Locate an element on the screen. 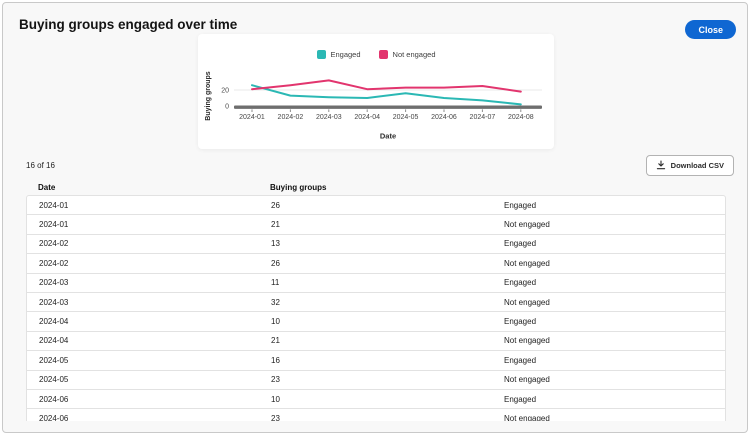  x-tick-label: 2024-08 is located at coordinates (521, 117).